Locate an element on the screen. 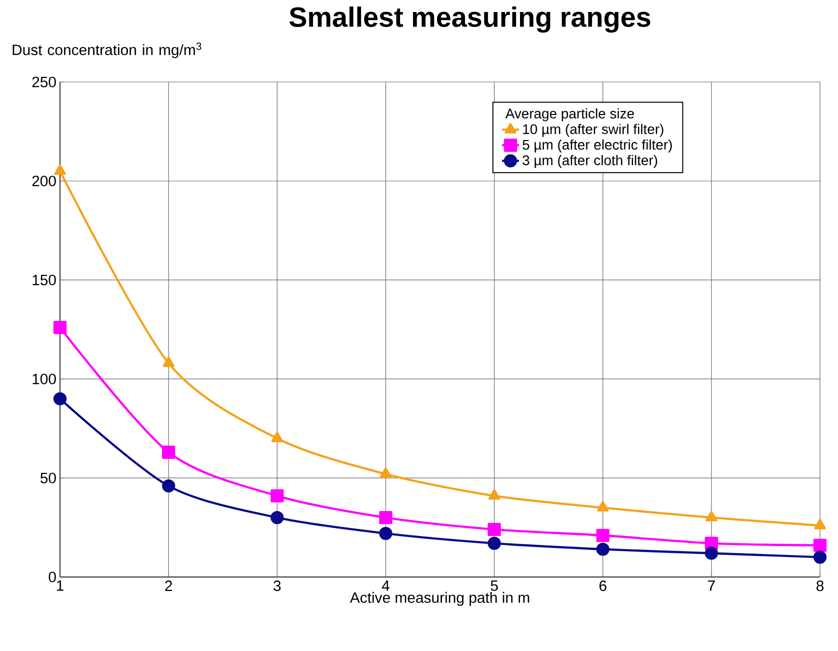 This screenshot has width=838, height=651. legend-label: 5 µm (after electric filter) is located at coordinates (597, 145).